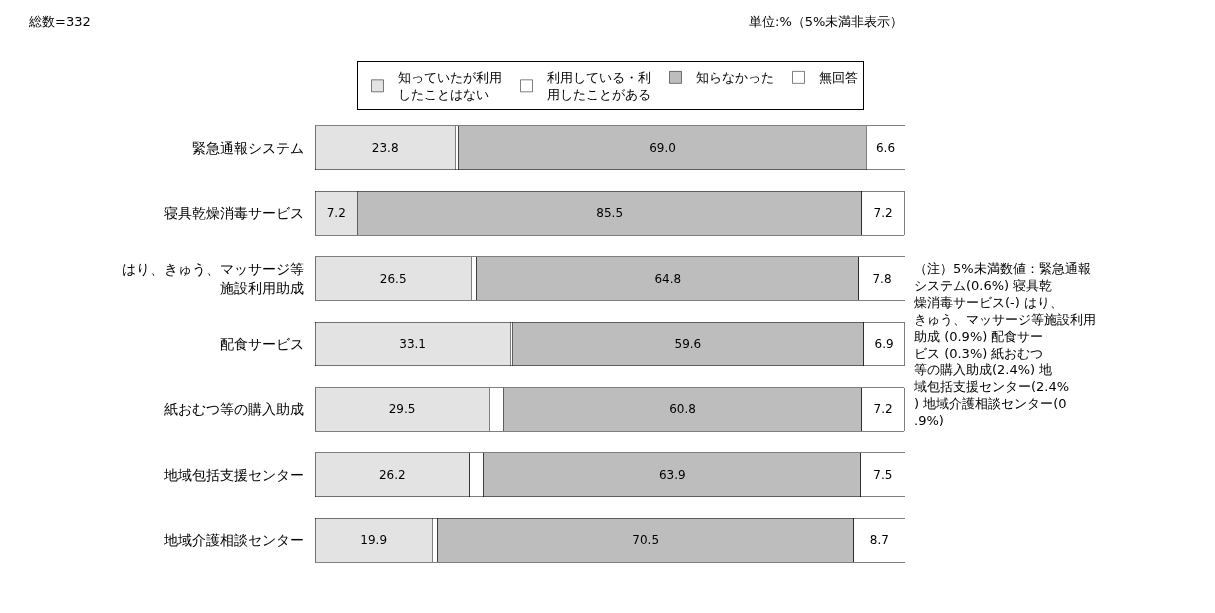 This screenshot has height=613, width=1215. I want to click on data-label: 7.5, so click(883, 474).